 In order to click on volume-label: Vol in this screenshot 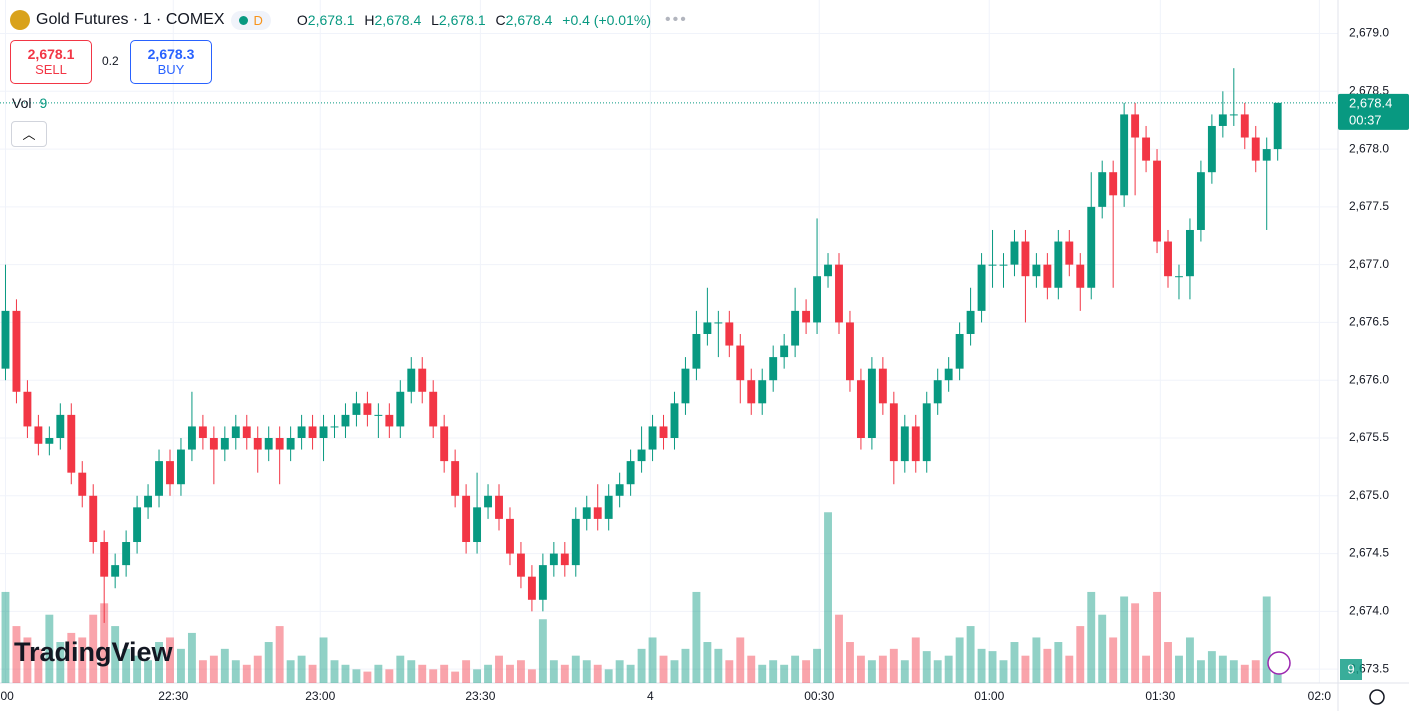, I will do `click(22, 103)`.